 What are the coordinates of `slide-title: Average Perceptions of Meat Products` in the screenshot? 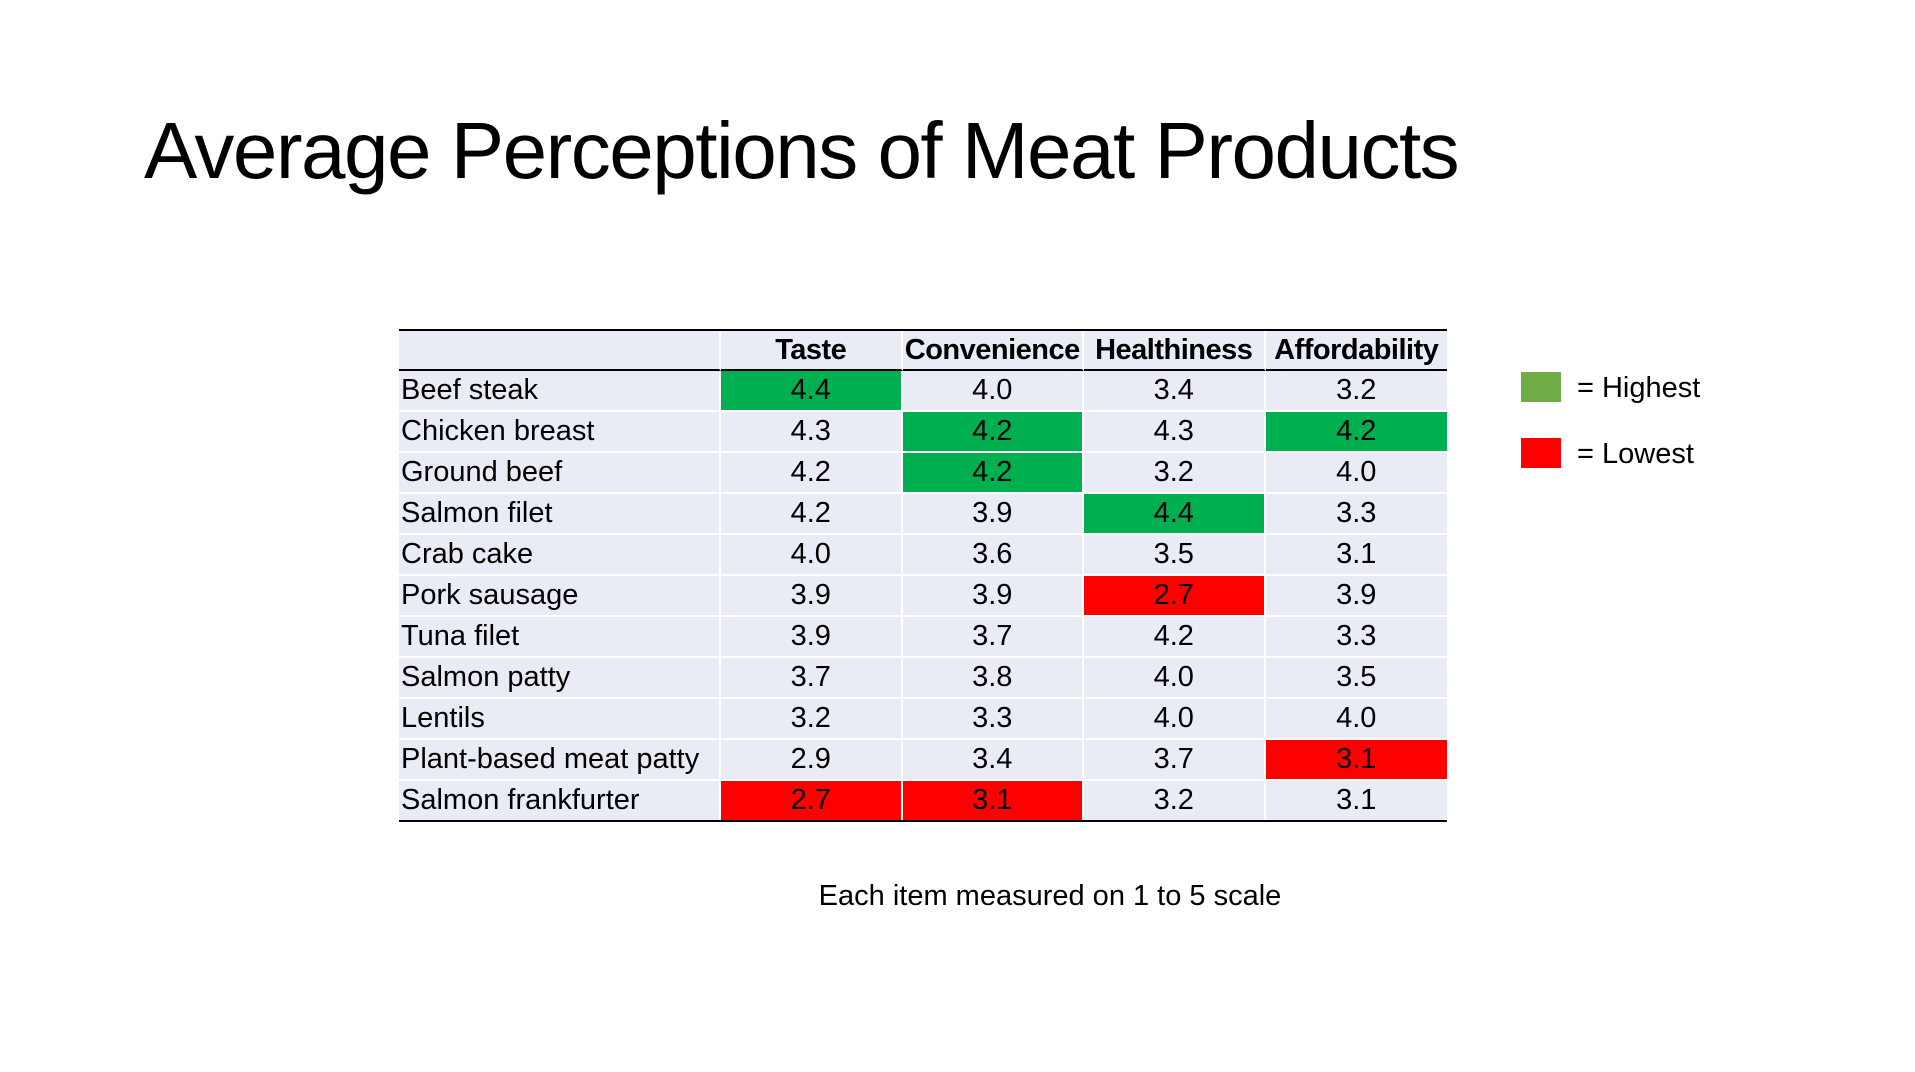 It's located at (802, 150).